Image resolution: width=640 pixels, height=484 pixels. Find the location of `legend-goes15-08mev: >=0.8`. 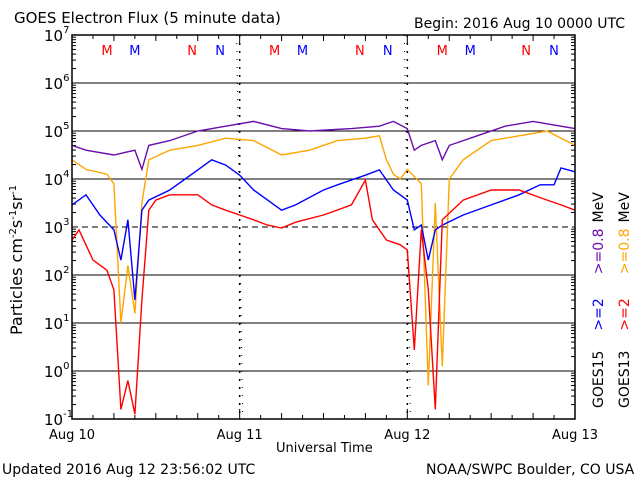

legend-goes15-08mev: >=0.8 is located at coordinates (599, 251).